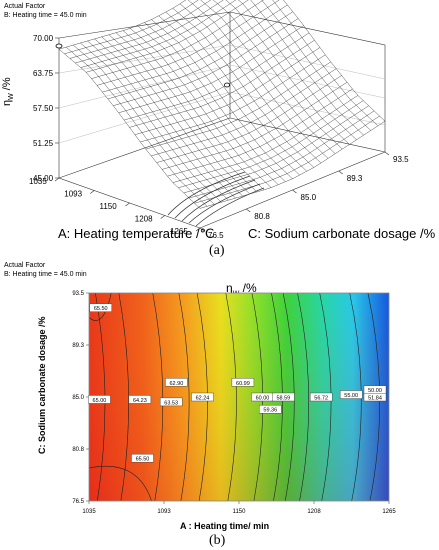  I want to click on contour-value-text: 65.50, so click(101, 309).